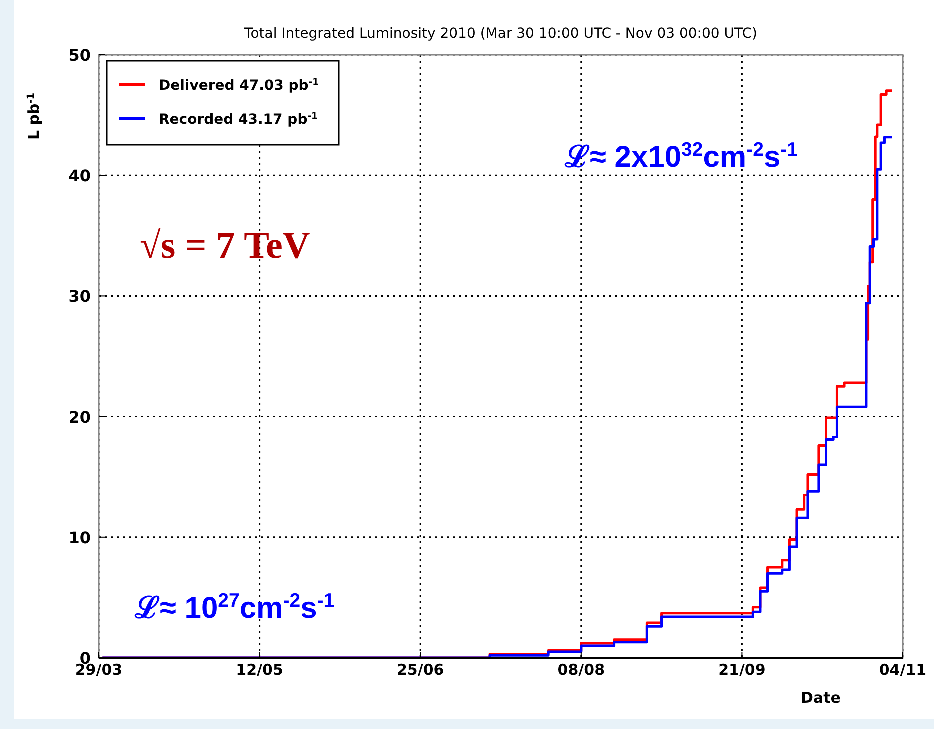 This screenshot has width=934, height=729. I want to click on x-tick-label: 25/06, so click(420, 670).